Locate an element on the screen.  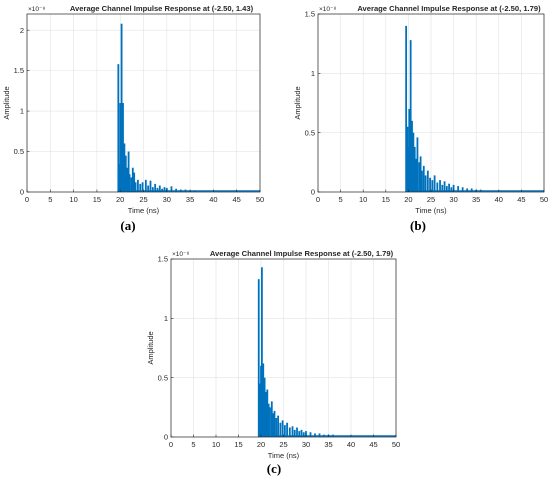
y-tick-label: 1 is located at coordinates (313, 73).